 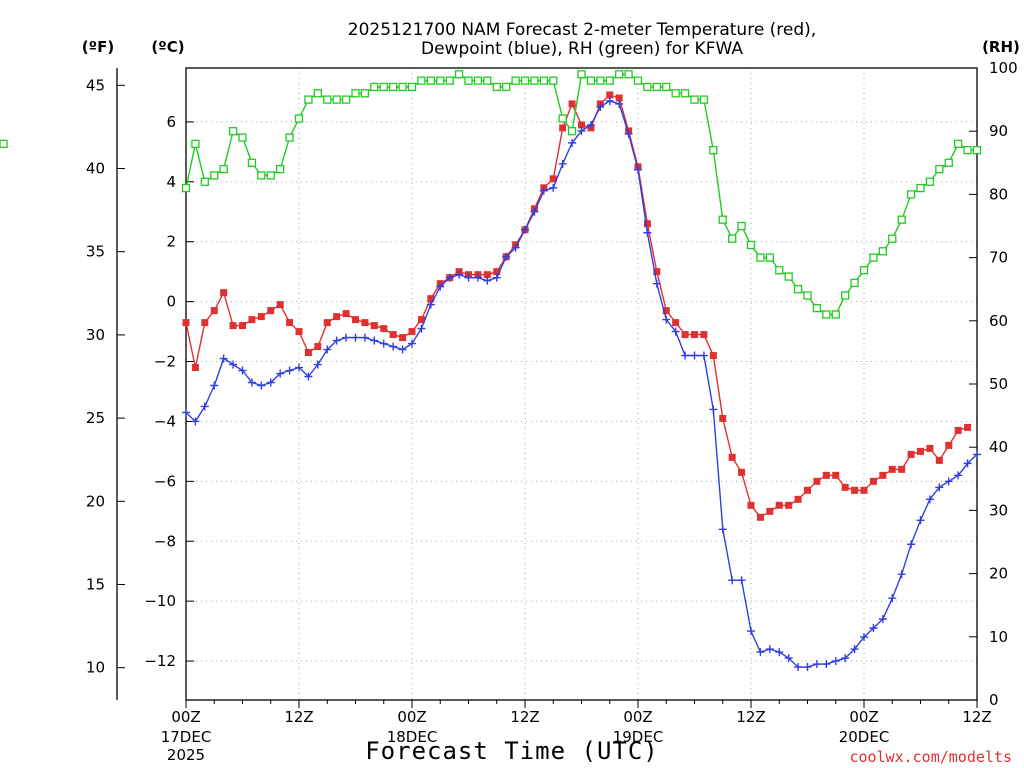 What do you see at coordinates (167, 47) in the screenshot?
I see `celsius-unit-label: (ºC)` at bounding box center [167, 47].